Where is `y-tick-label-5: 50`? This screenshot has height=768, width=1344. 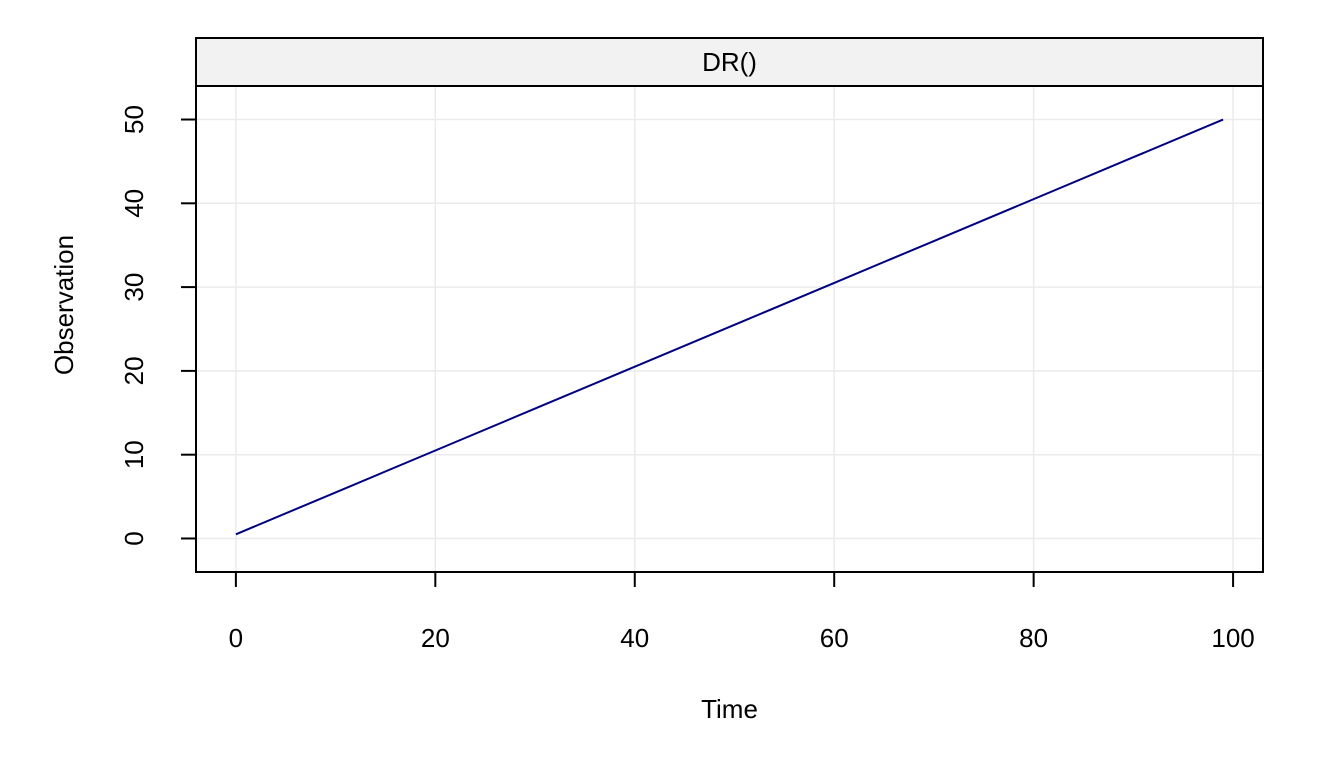
y-tick-label-5: 50 is located at coordinates (134, 119).